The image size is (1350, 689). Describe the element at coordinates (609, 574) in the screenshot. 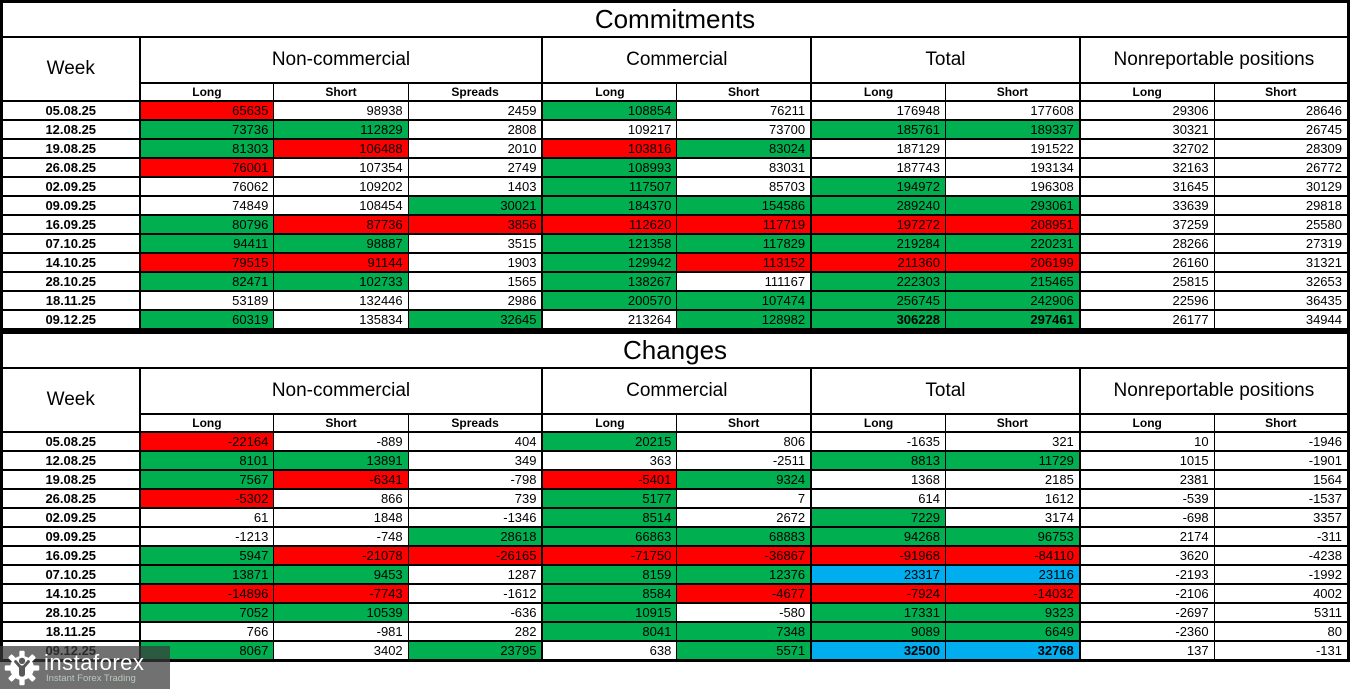

I see `value-cell: 8159` at that location.